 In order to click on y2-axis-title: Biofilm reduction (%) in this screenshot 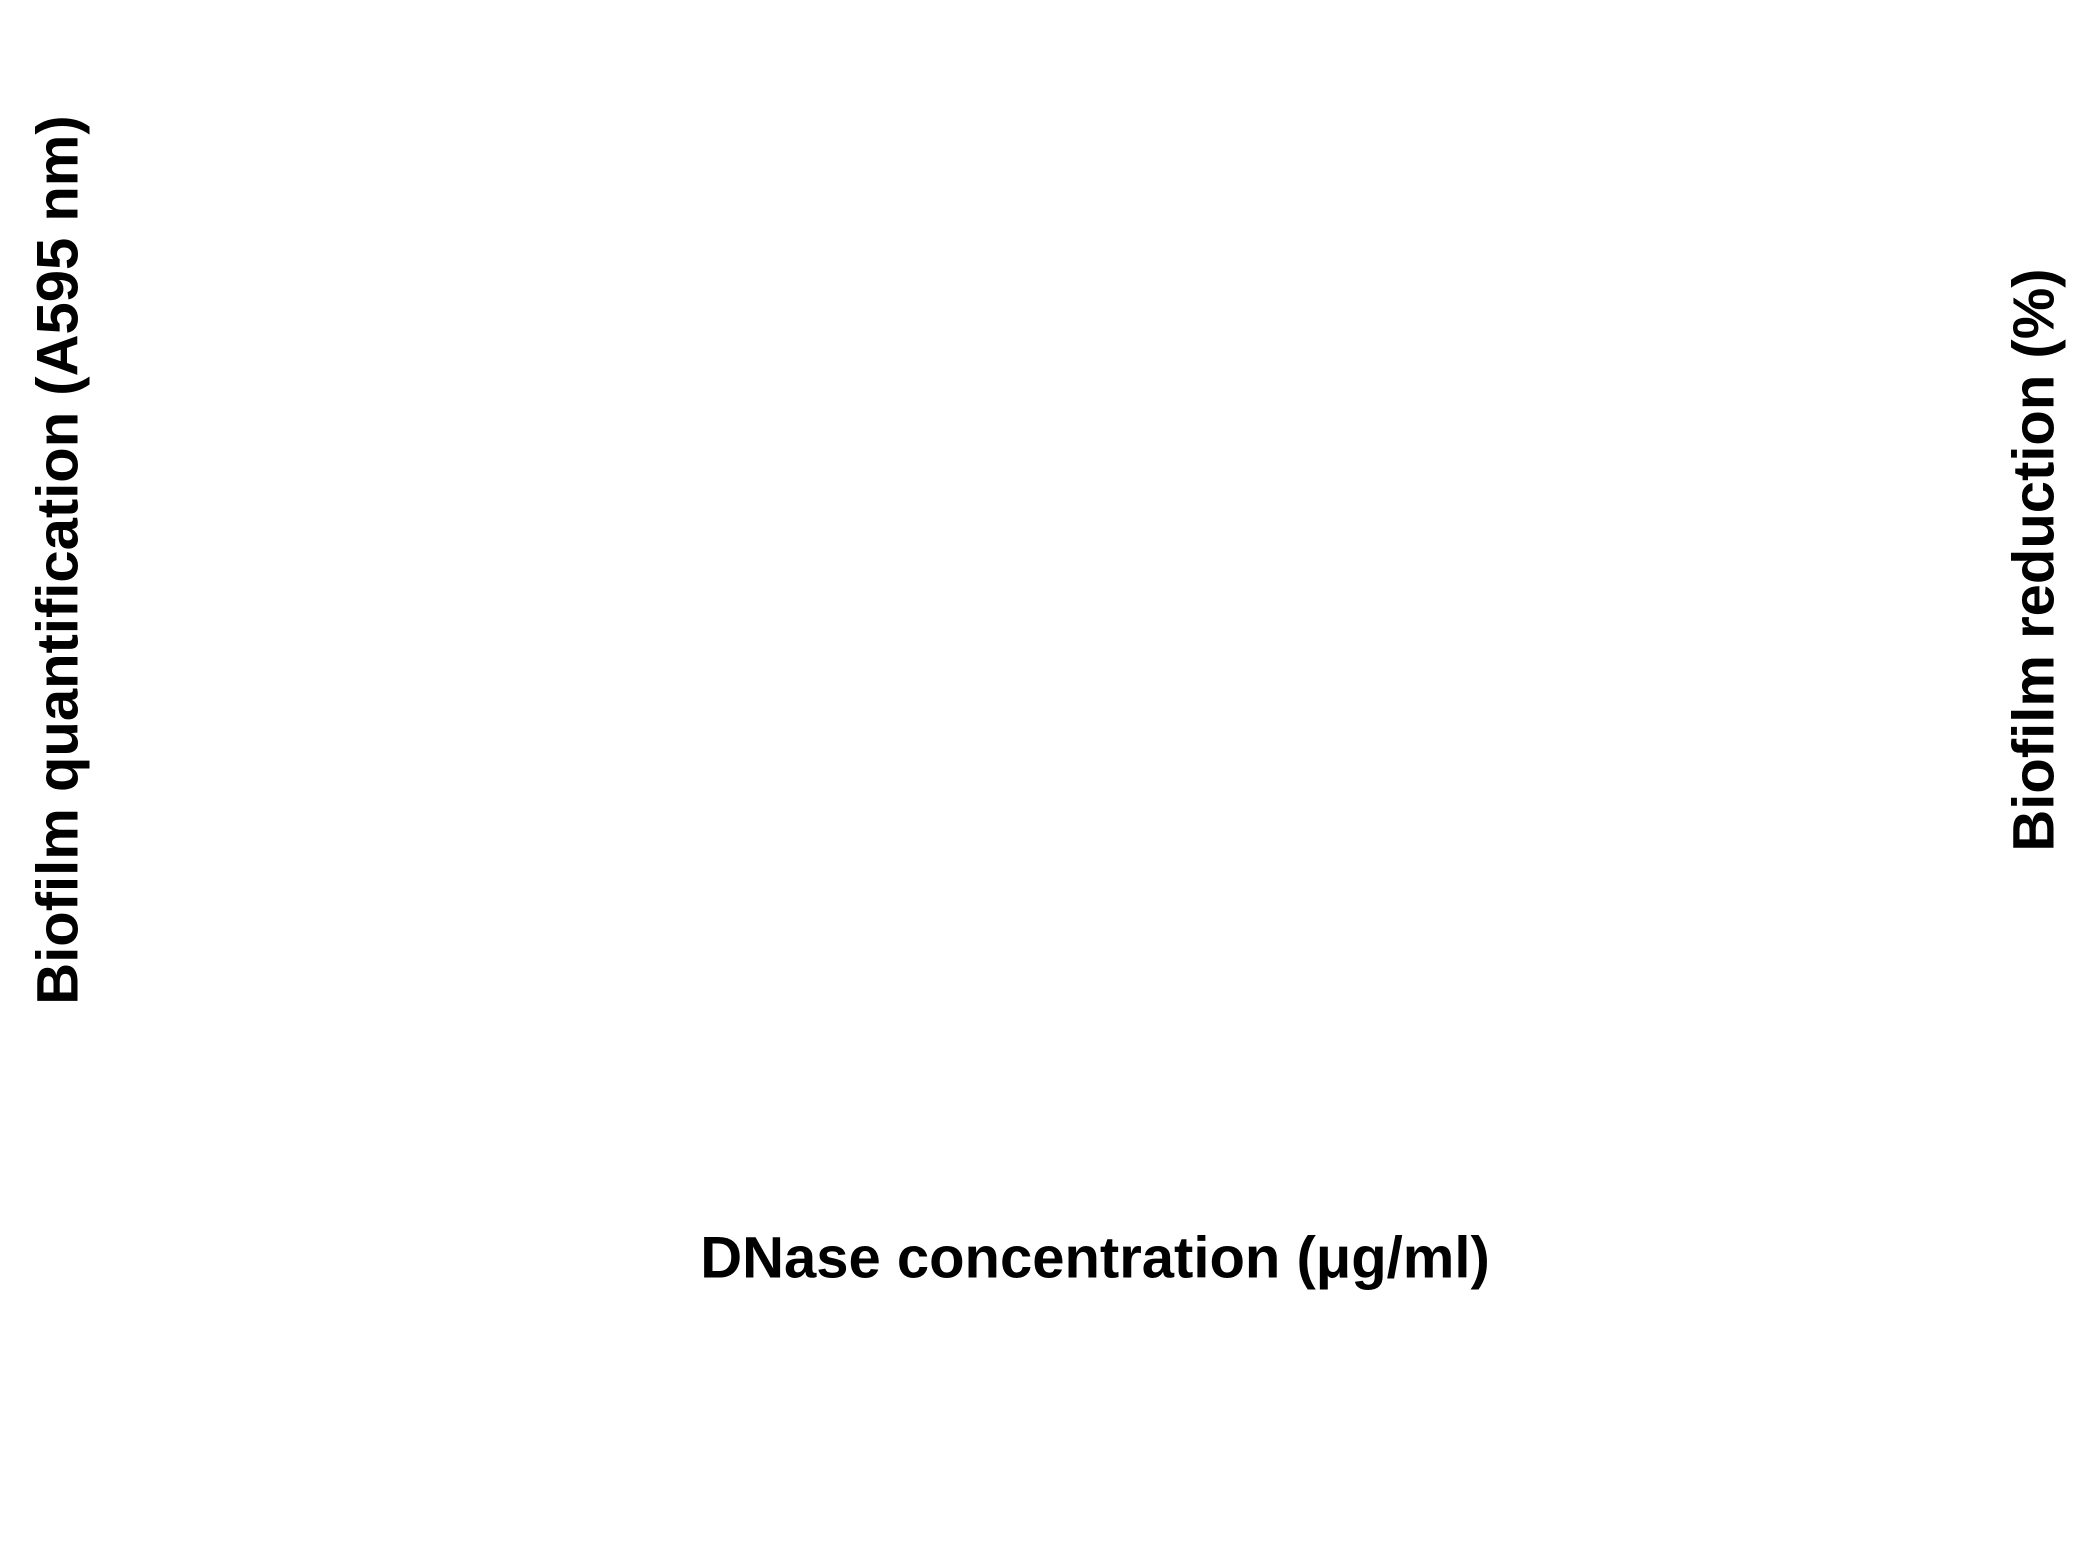, I will do `click(2033, 559)`.